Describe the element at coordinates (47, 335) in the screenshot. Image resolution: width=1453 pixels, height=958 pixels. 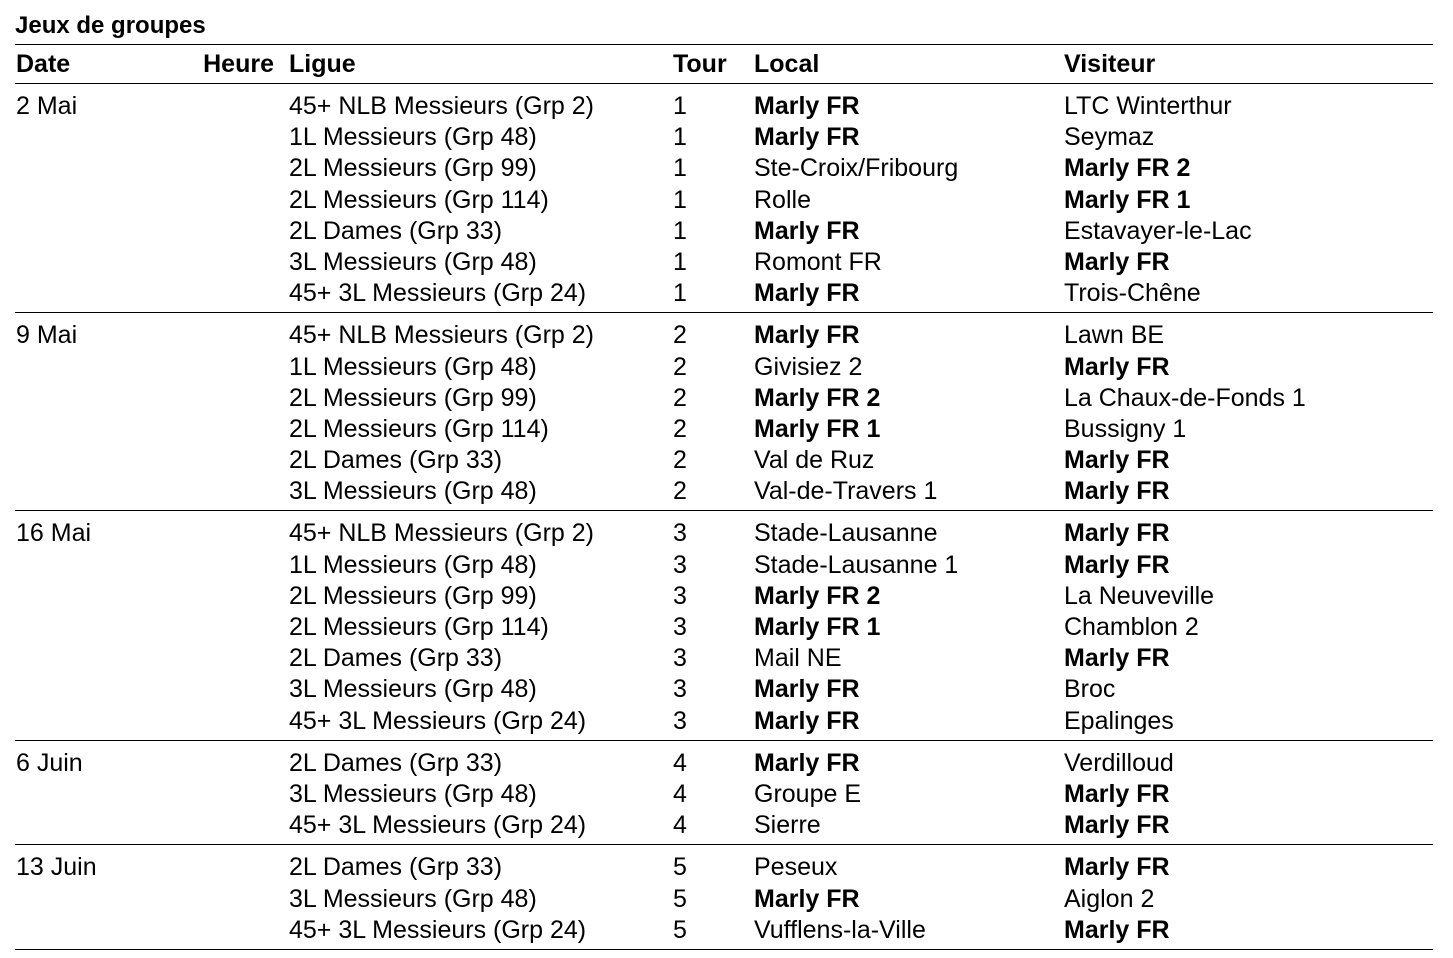
I see `group-date: 9 Mai` at that location.